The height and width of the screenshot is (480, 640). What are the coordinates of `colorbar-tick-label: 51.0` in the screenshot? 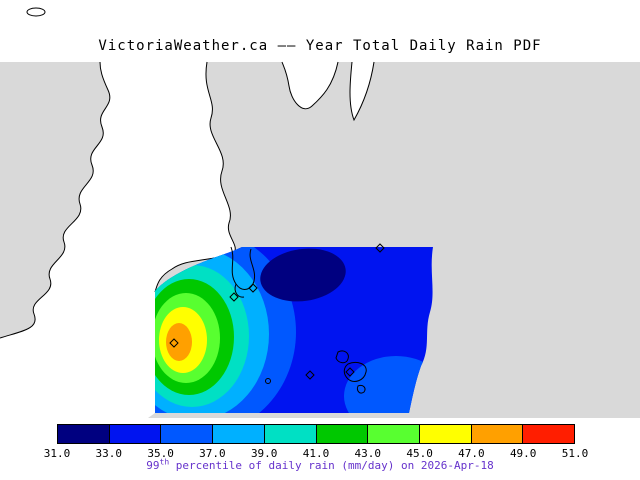 It's located at (575, 453).